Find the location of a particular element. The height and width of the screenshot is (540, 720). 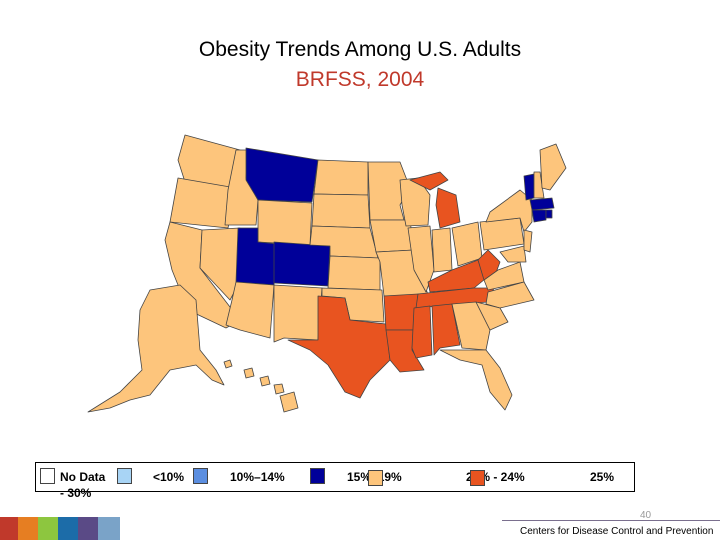

state-south-dakota is located at coordinates (341, 211).